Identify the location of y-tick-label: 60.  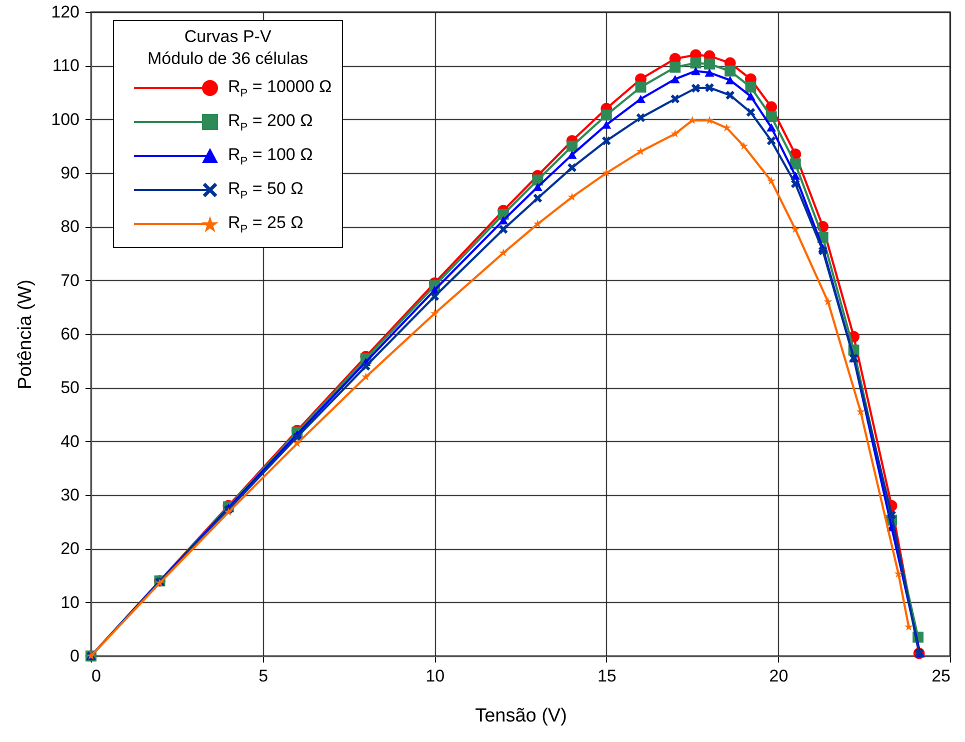
(70, 334).